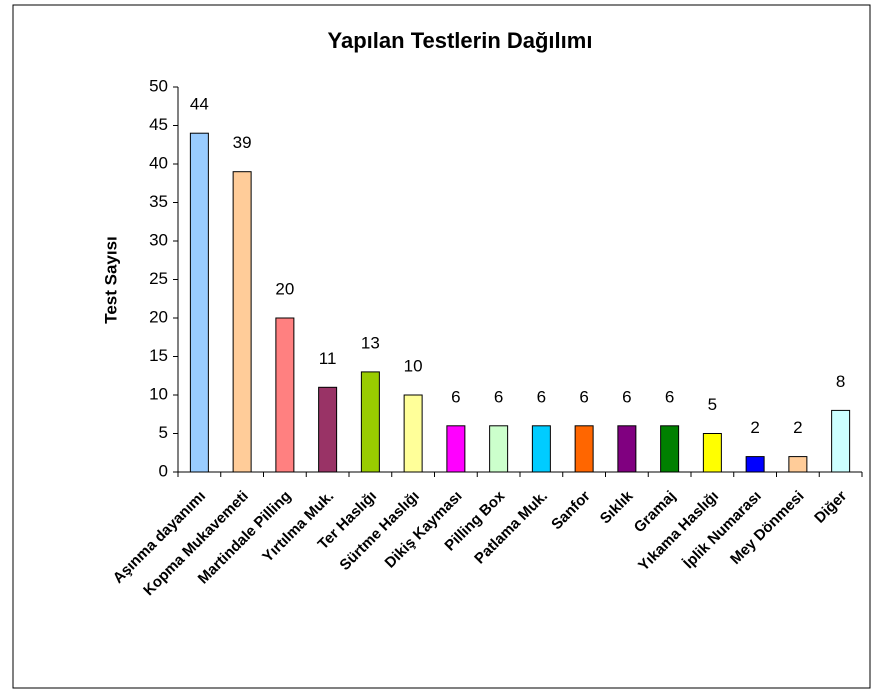  Describe the element at coordinates (158, 162) in the screenshot. I see `y-tick-label: 40` at that location.